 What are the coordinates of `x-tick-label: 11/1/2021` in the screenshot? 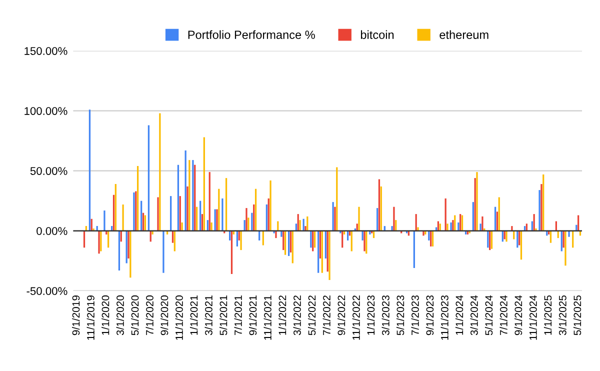 It's located at (268, 318).